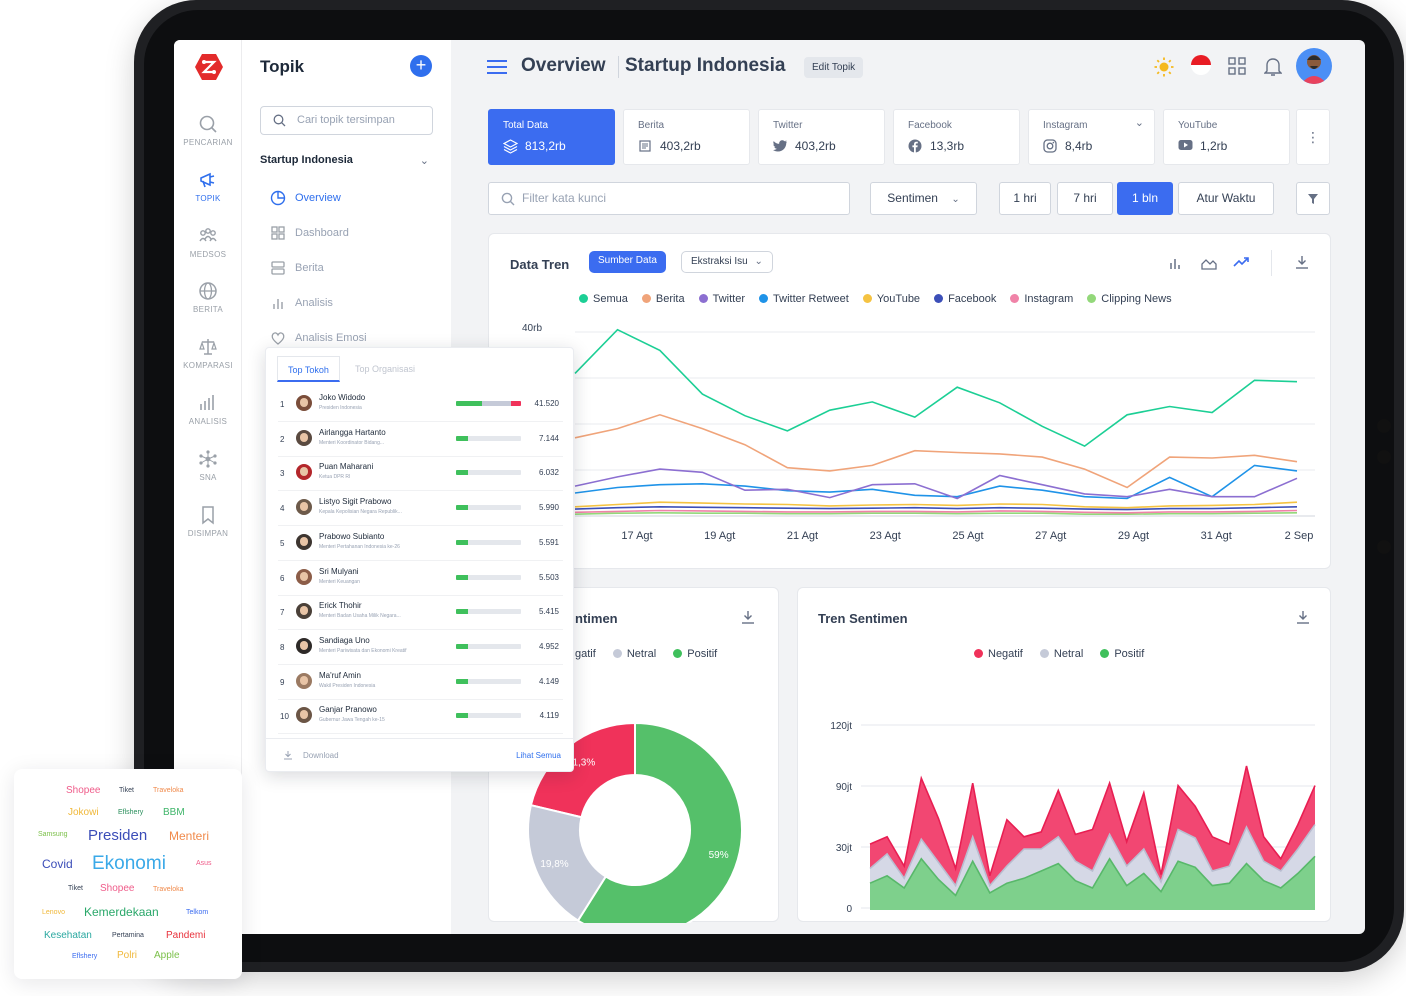  What do you see at coordinates (208, 409) in the screenshot?
I see `rail-item-analisis: ANALISIS` at bounding box center [208, 409].